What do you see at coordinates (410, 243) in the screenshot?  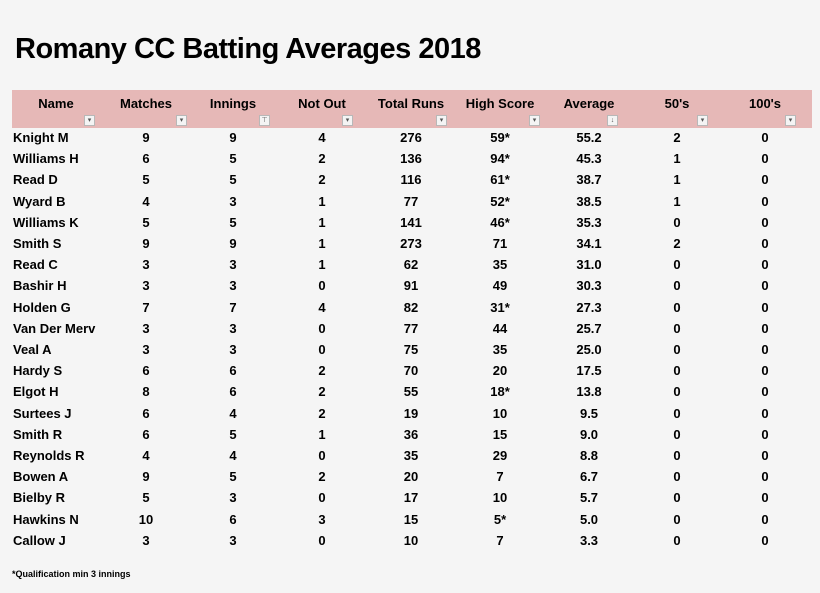 I see `table-row: Smith S 9 9 1 273 71 34.1 2 0` at bounding box center [410, 243].